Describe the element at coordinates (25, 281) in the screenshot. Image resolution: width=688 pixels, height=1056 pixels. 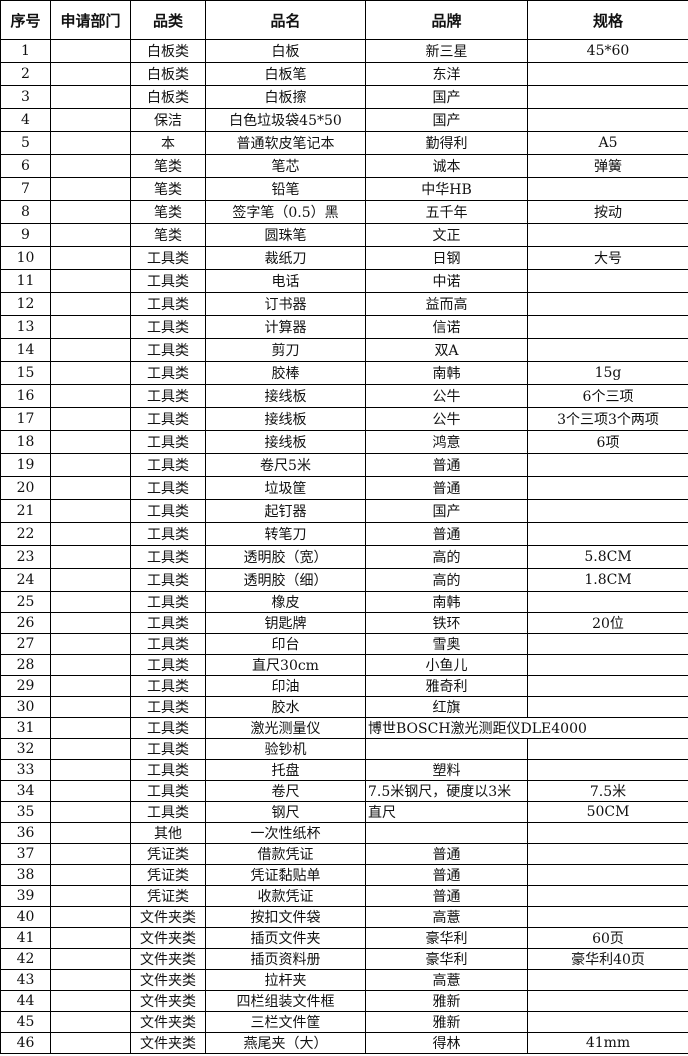
I see `cell-index: 11` at that location.